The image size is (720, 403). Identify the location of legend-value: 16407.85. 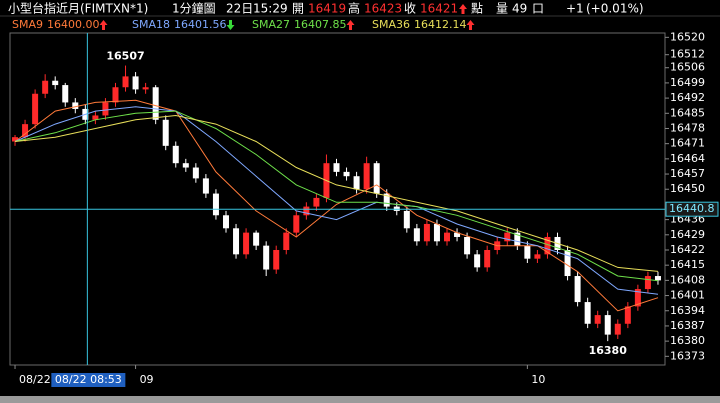
(320, 24).